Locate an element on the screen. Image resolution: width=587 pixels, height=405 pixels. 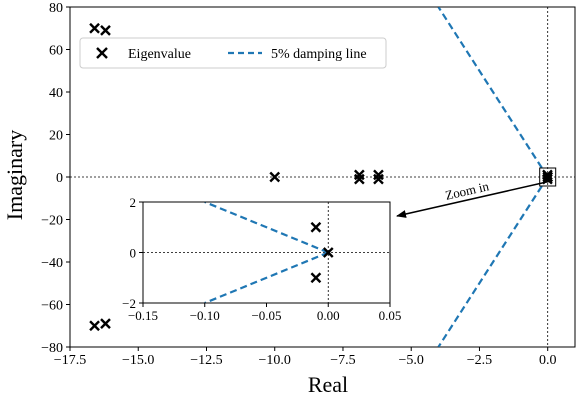
y-tick-label: 40 is located at coordinates (56, 93).